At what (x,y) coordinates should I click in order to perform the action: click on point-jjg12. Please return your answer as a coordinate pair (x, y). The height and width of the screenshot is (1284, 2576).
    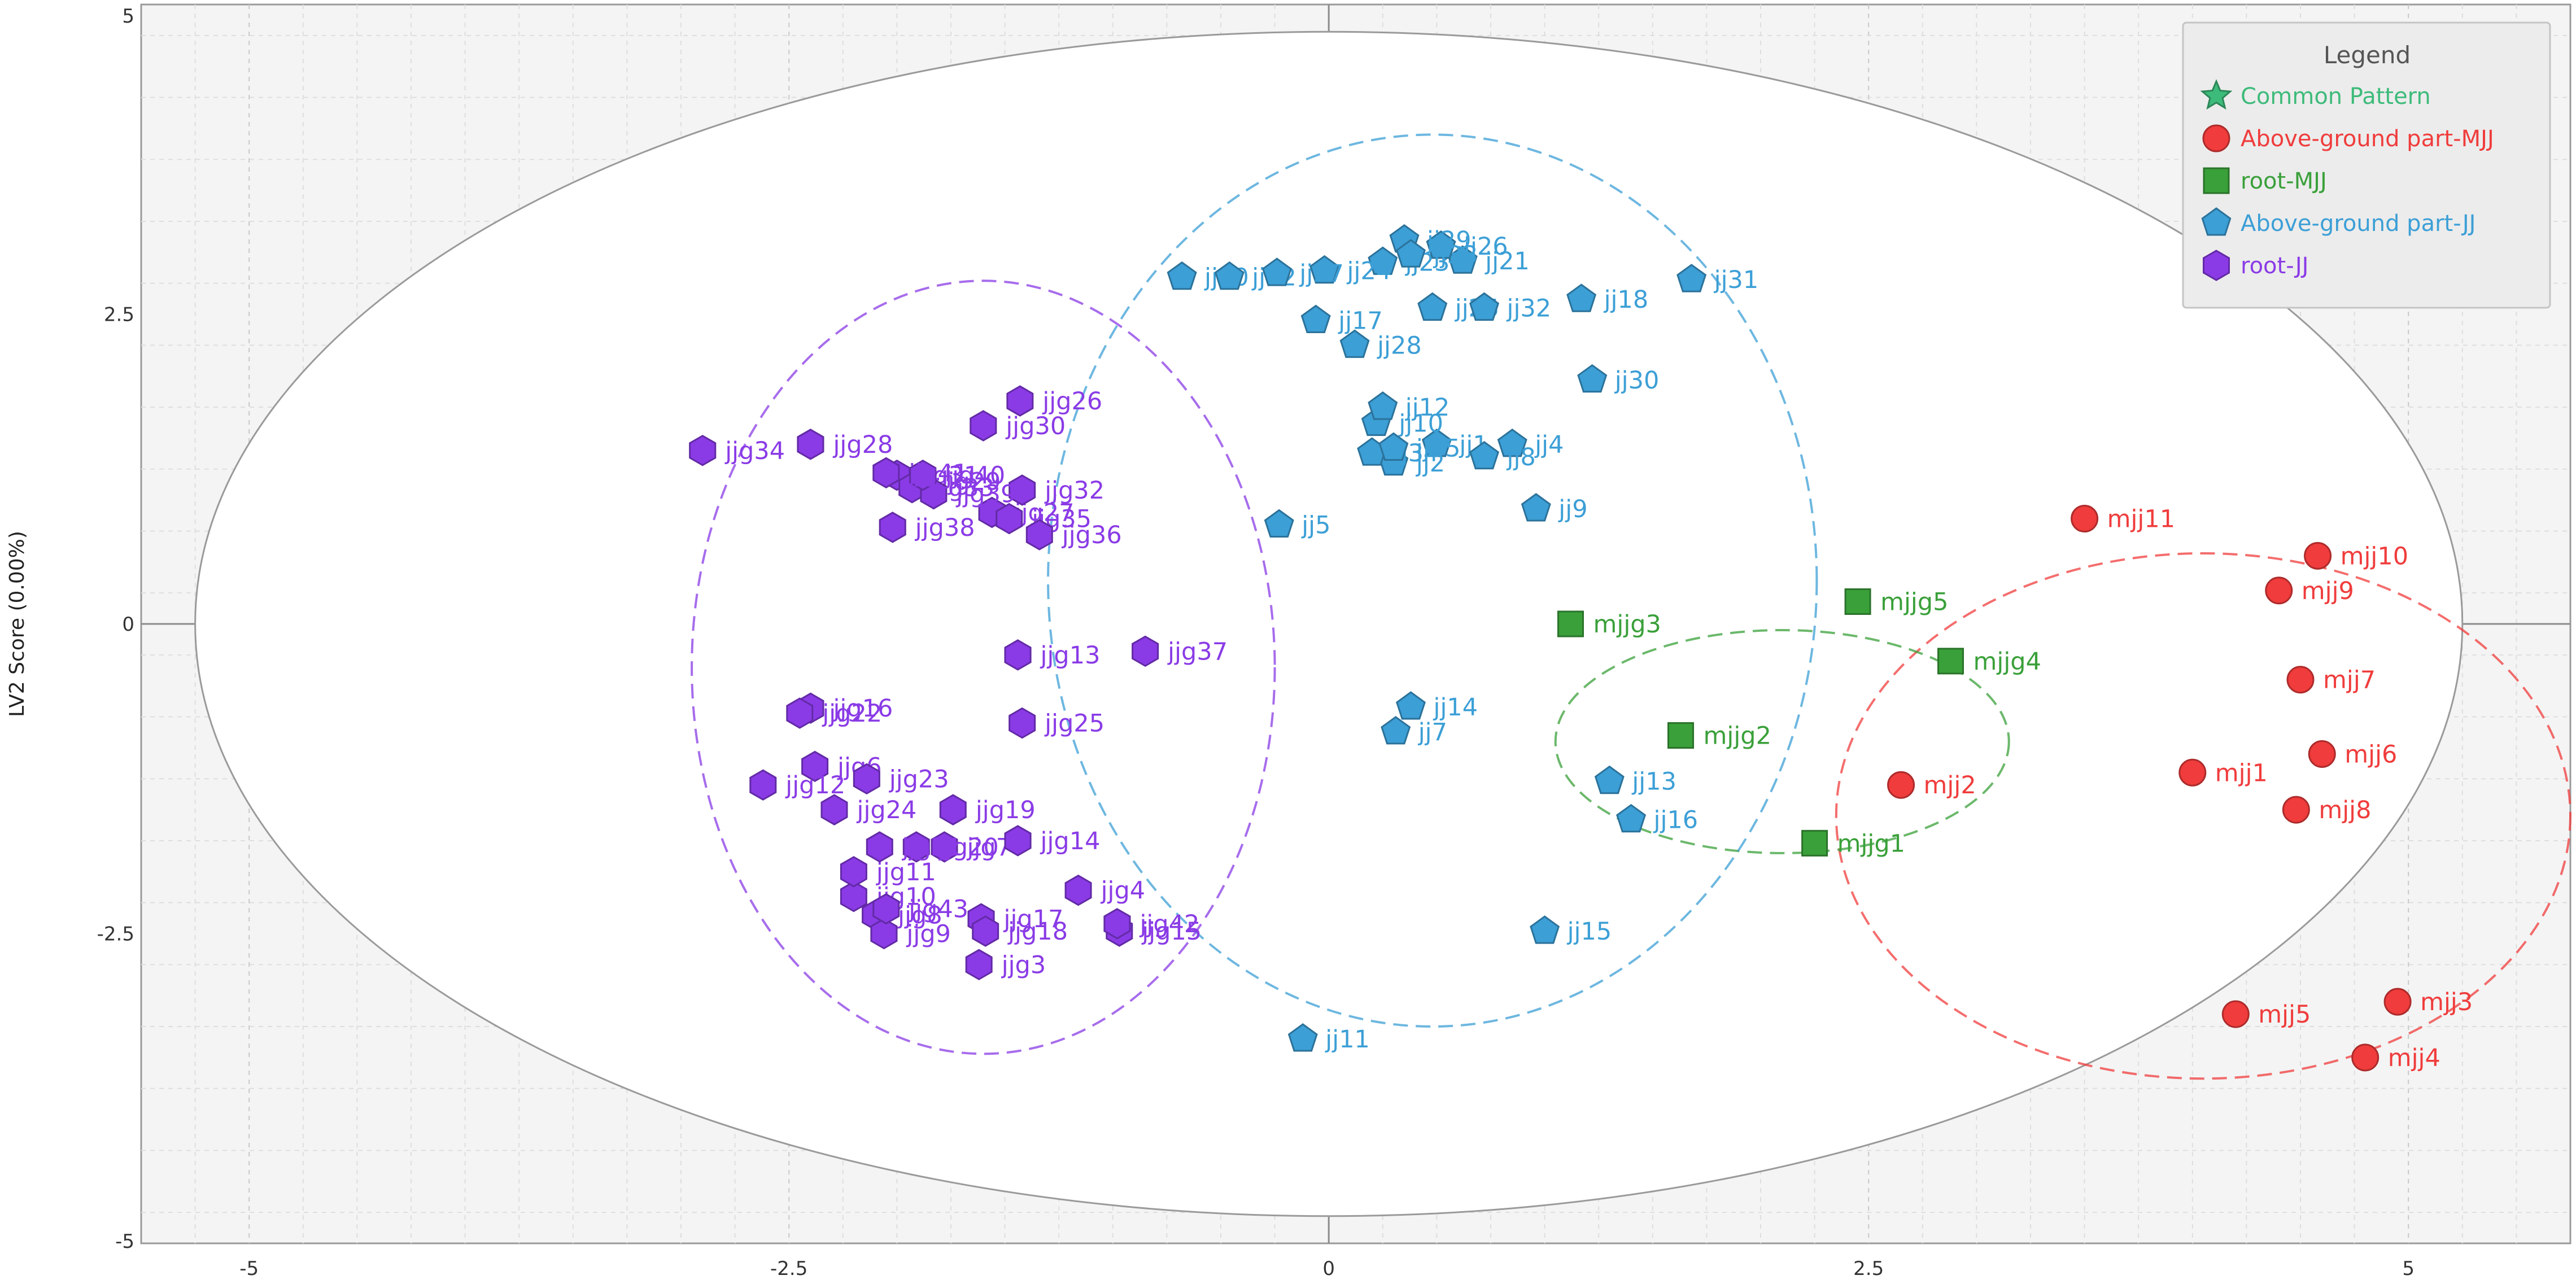
    Looking at the image, I should click on (763, 785).